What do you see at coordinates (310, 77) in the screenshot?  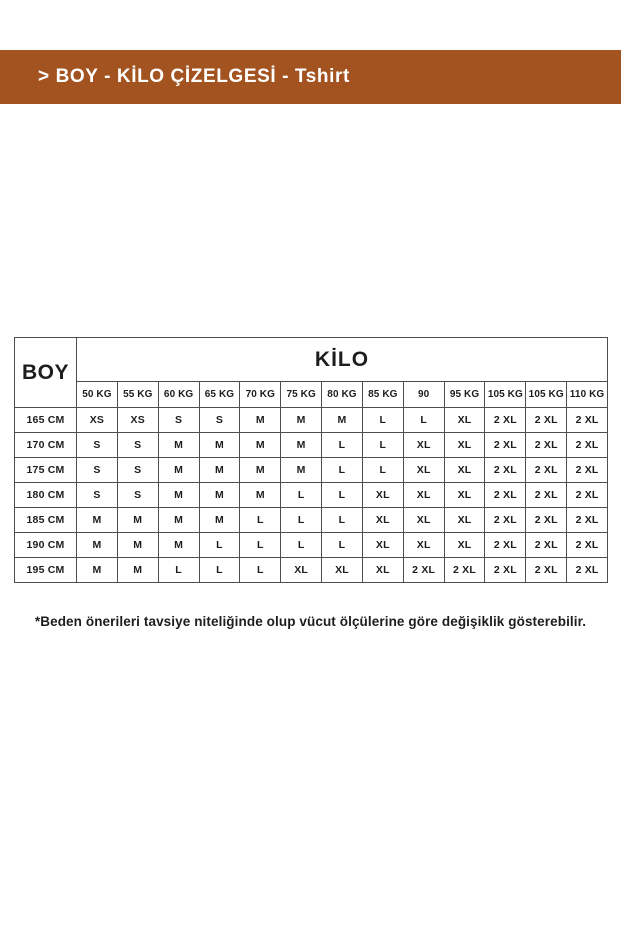 I see `section-header-banner: > BOY - KİLO ÇİZELGESİ - Tshirt` at bounding box center [310, 77].